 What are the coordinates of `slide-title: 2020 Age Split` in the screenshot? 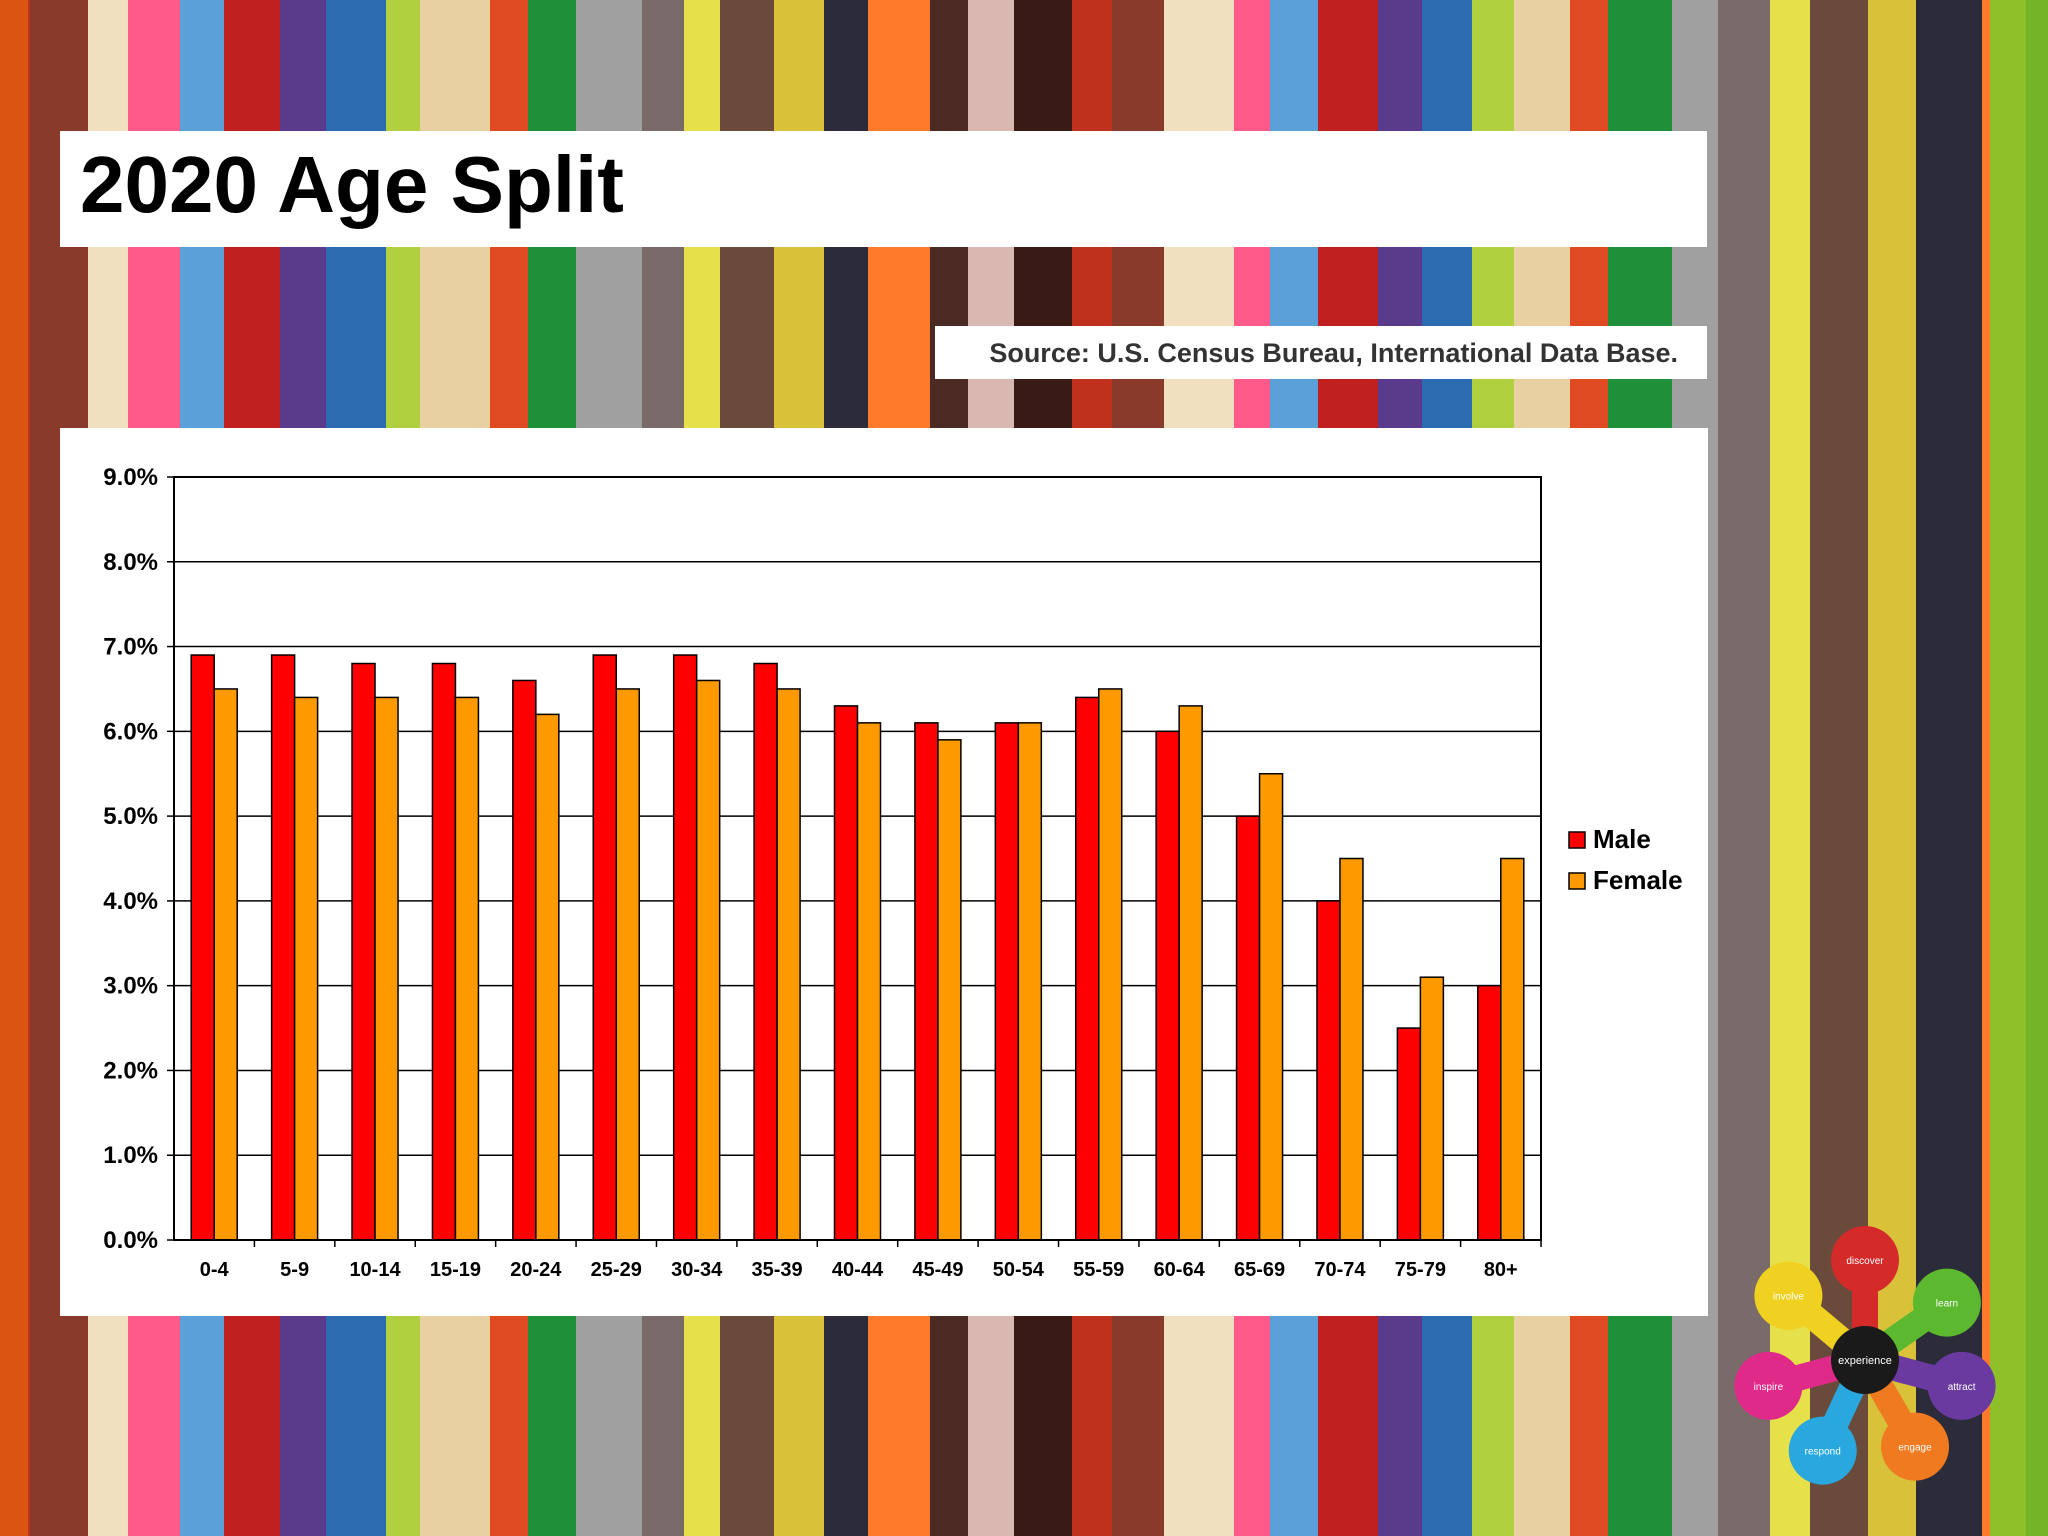 It's located at (352, 184).